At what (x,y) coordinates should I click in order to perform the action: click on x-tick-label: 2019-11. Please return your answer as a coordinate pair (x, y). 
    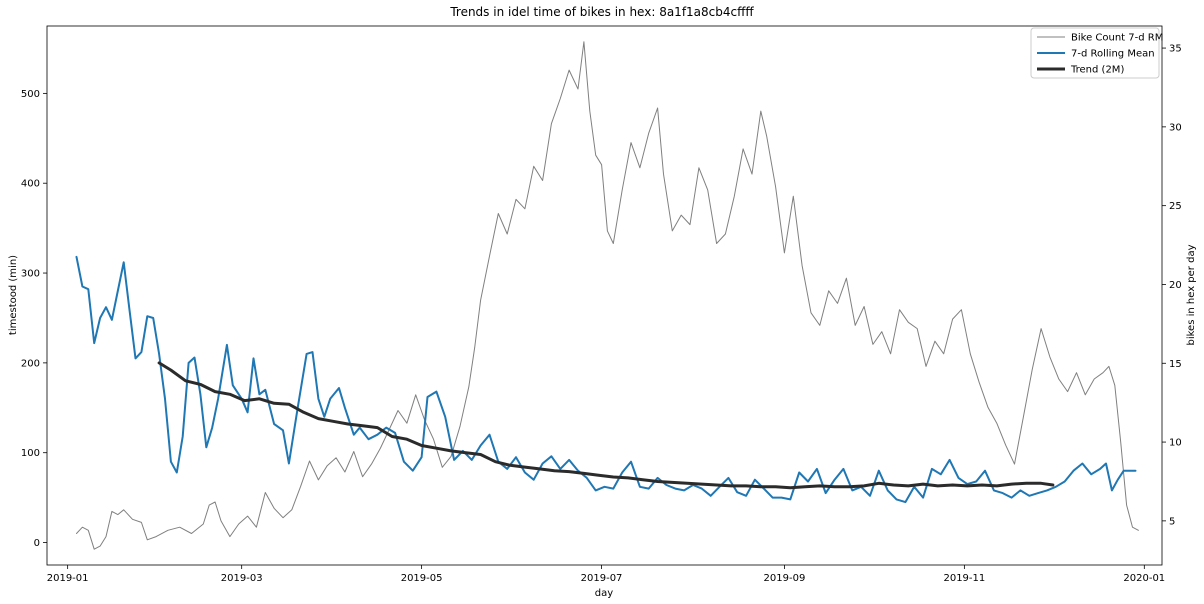
    Looking at the image, I should click on (964, 578).